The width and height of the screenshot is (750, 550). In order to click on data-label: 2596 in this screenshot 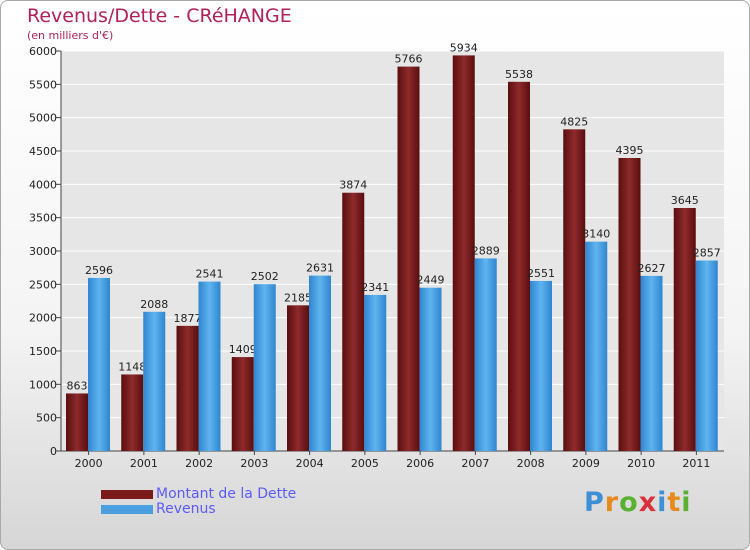, I will do `click(99, 270)`.